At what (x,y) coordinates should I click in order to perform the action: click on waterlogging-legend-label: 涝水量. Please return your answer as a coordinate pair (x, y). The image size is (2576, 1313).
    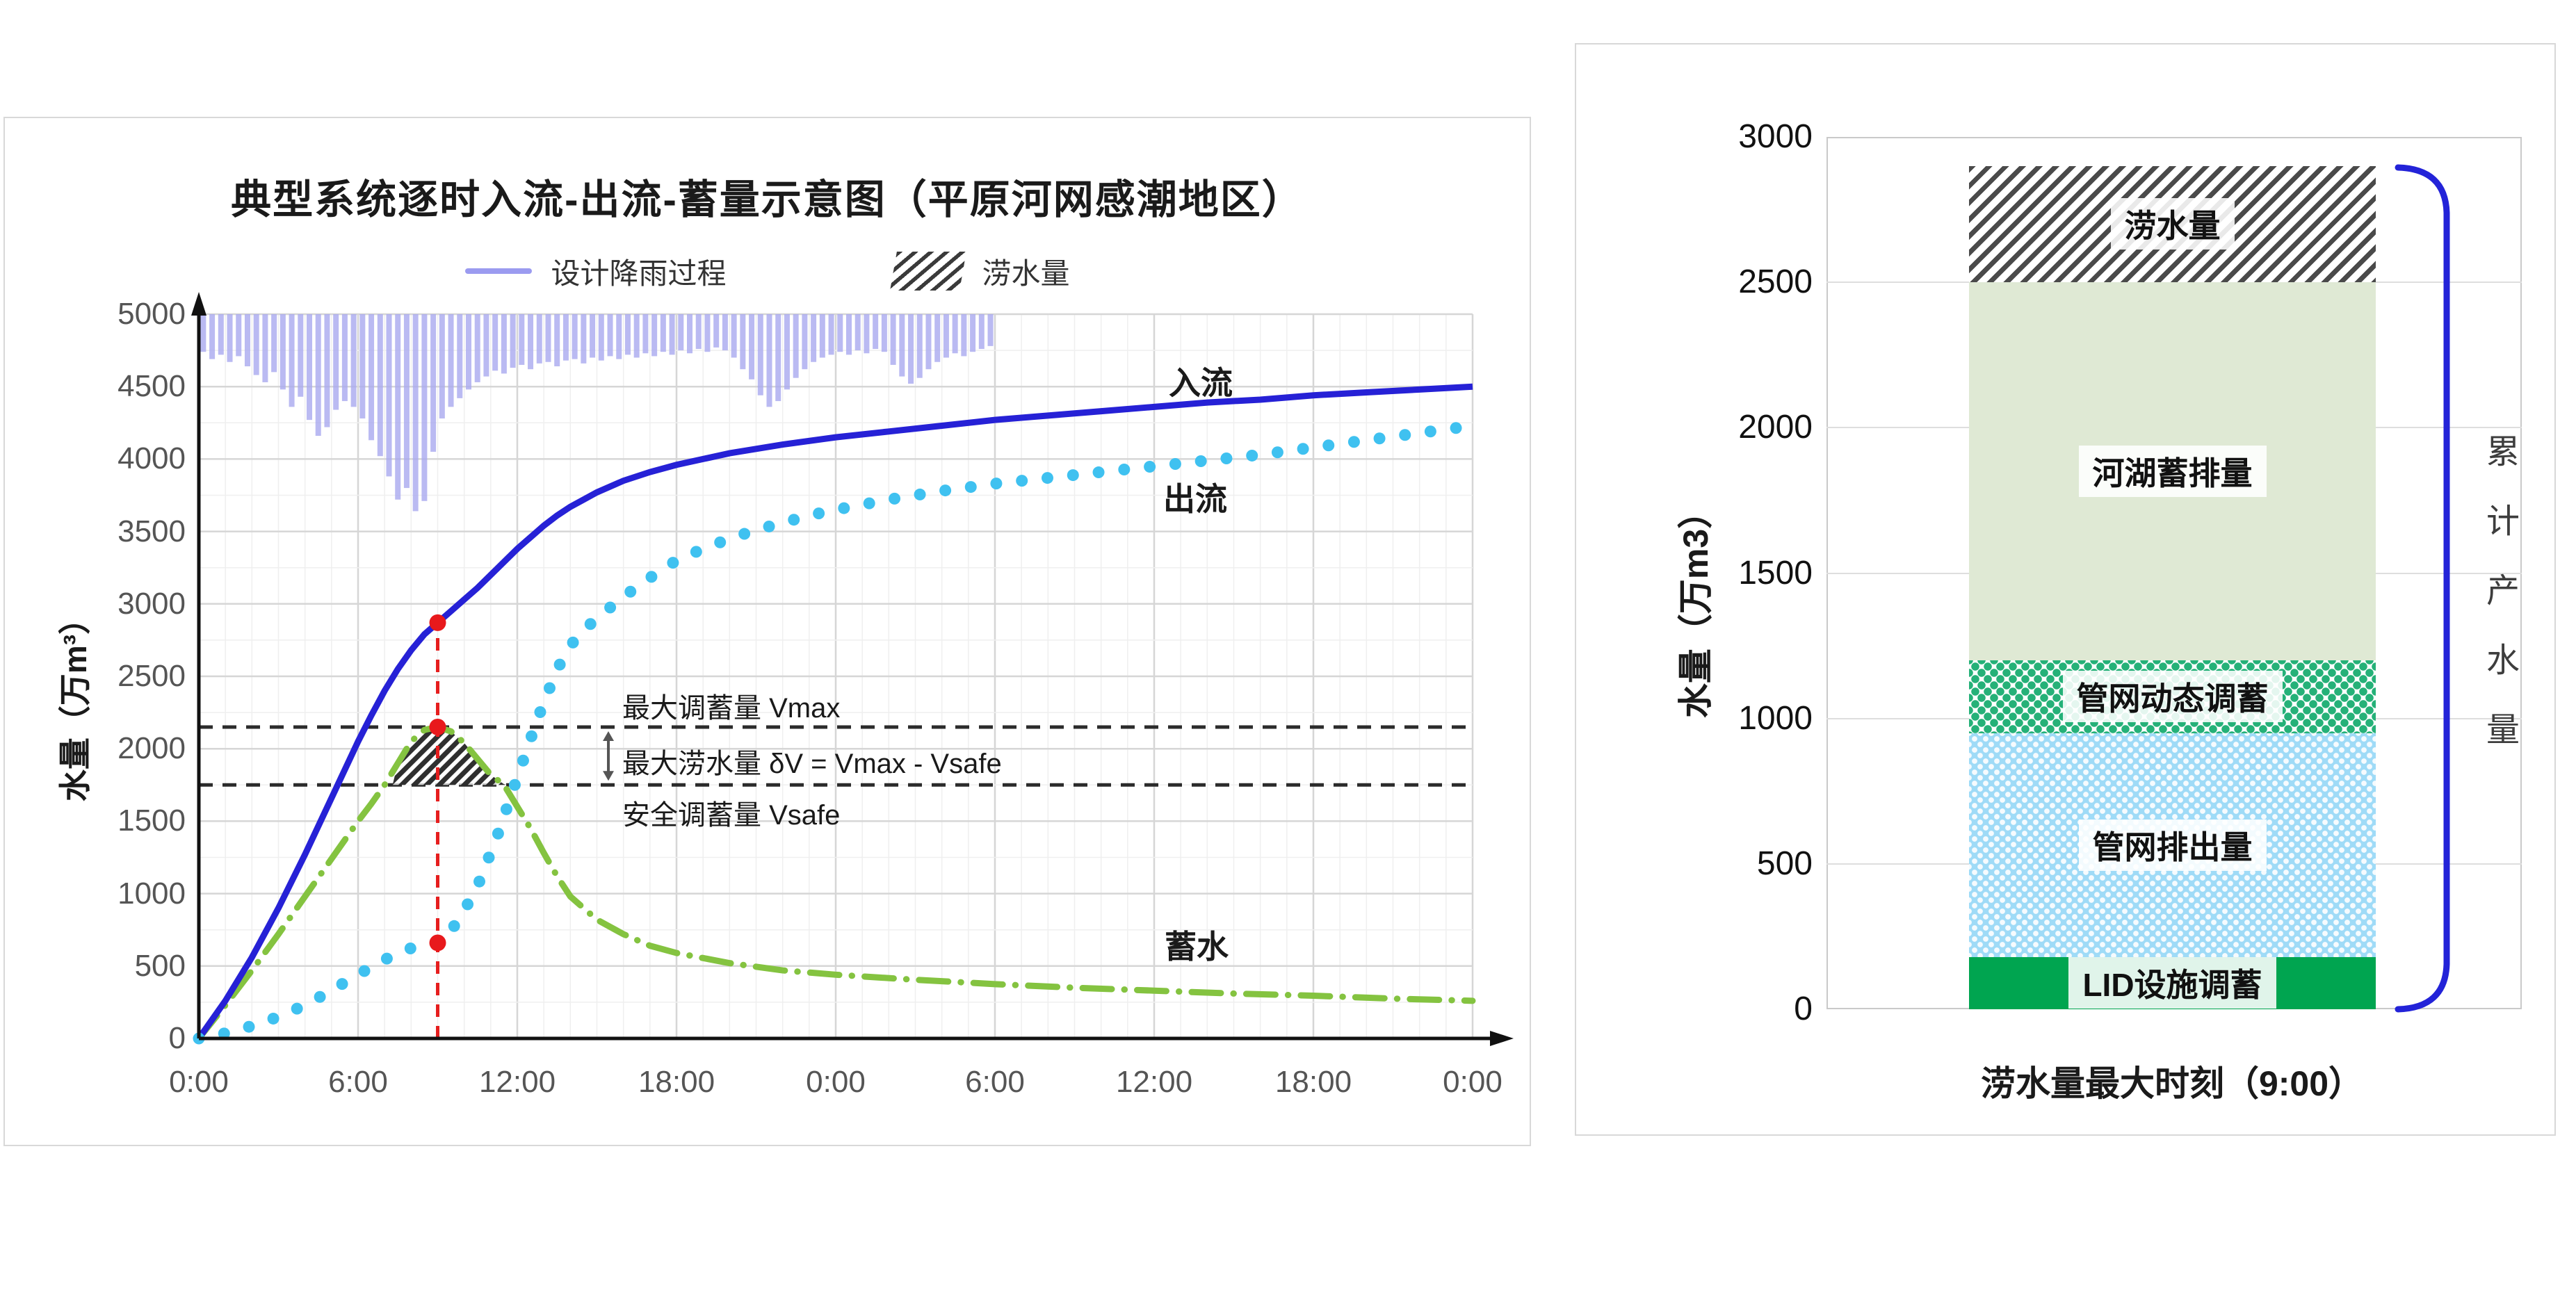
    Looking at the image, I should click on (1026, 273).